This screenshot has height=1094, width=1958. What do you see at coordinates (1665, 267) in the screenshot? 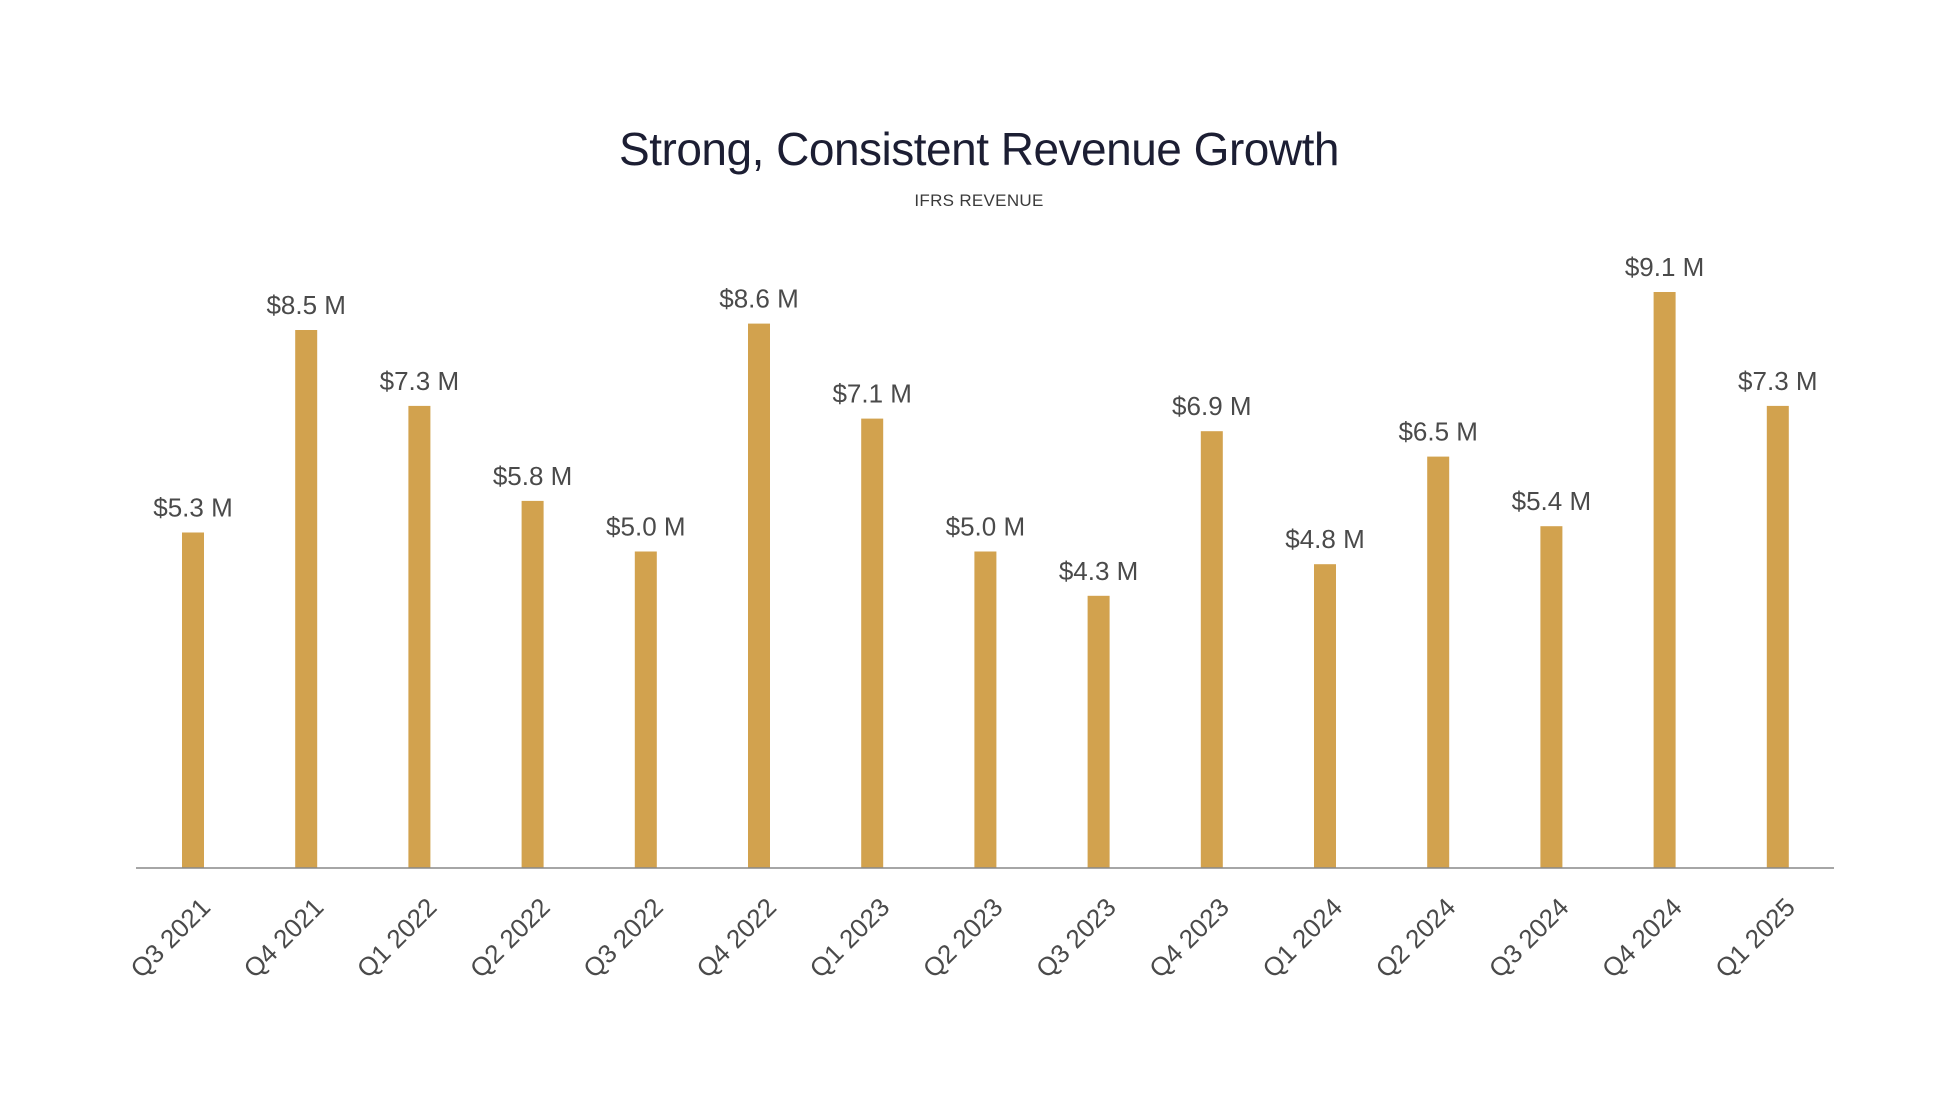
I see `data-label: $9.1 M` at bounding box center [1665, 267].